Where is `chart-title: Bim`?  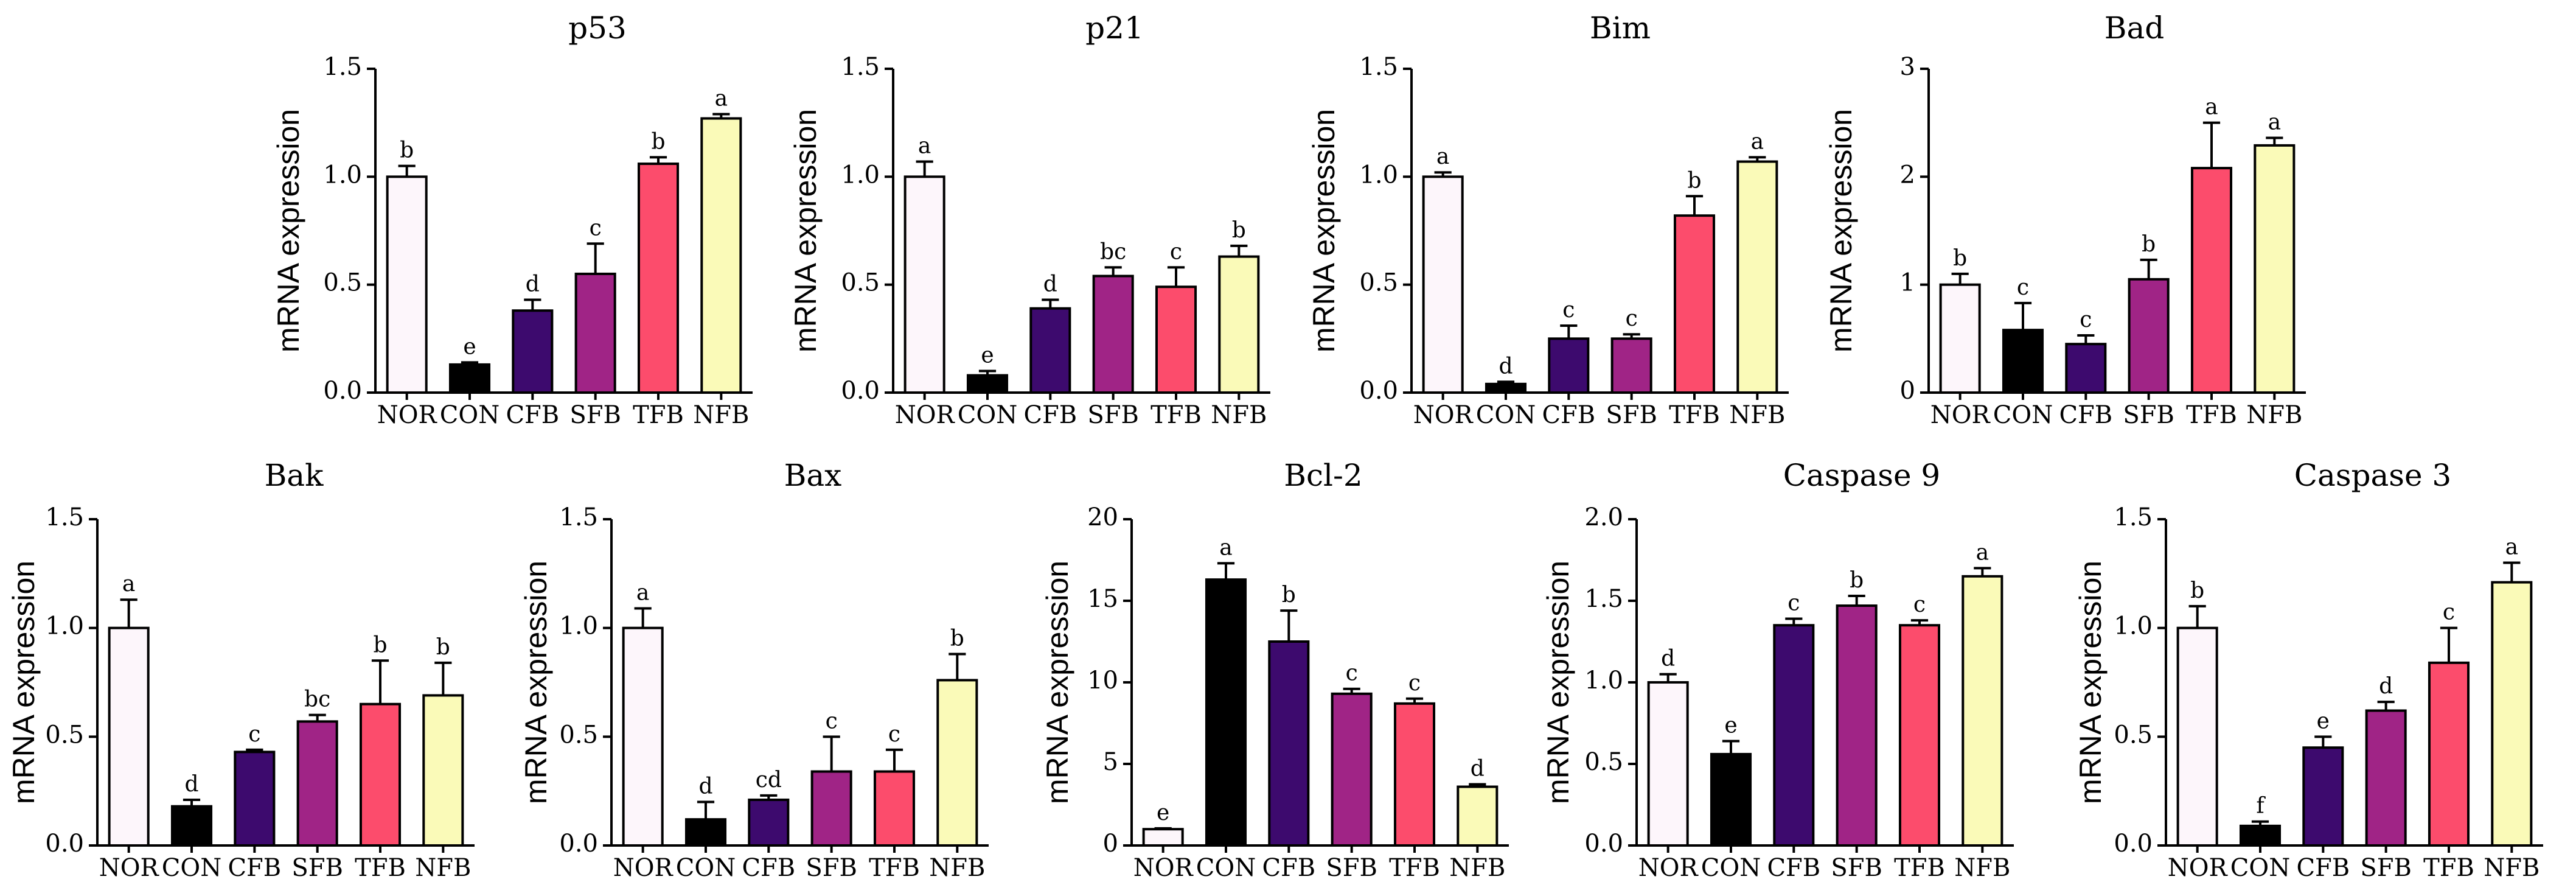 chart-title: Bim is located at coordinates (1620, 28).